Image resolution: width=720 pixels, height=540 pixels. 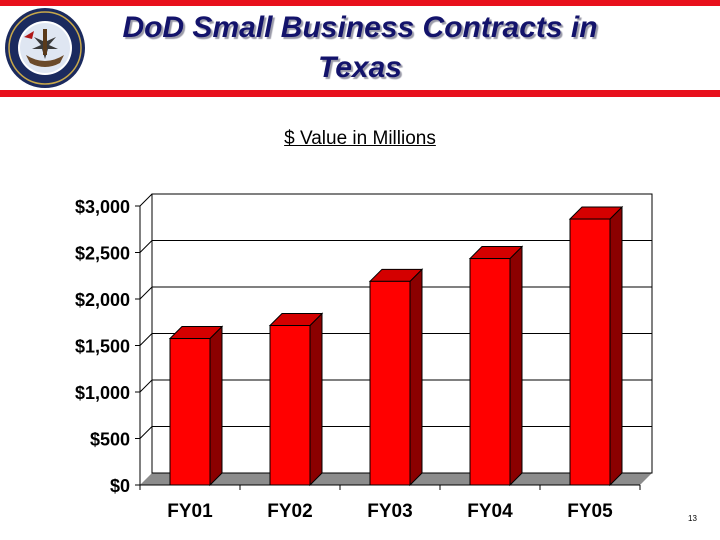 What do you see at coordinates (360, 93) in the screenshot?
I see `bottom-red-rule` at bounding box center [360, 93].